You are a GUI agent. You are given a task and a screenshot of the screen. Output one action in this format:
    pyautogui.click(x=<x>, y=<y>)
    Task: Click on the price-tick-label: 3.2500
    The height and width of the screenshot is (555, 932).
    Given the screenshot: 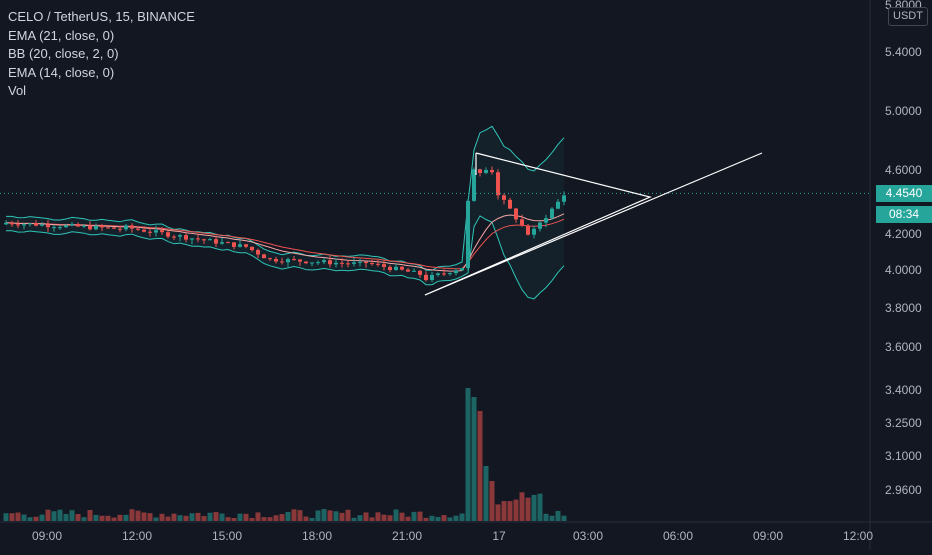 What is the action you would take?
    pyautogui.click(x=903, y=423)
    